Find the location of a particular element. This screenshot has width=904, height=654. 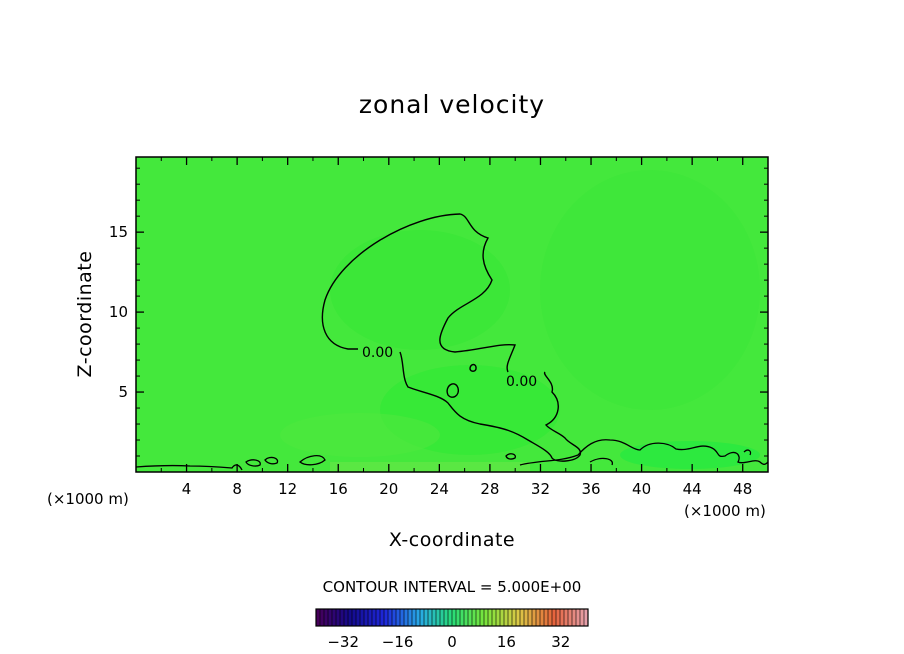

x-tick-label: 12 is located at coordinates (287, 489).